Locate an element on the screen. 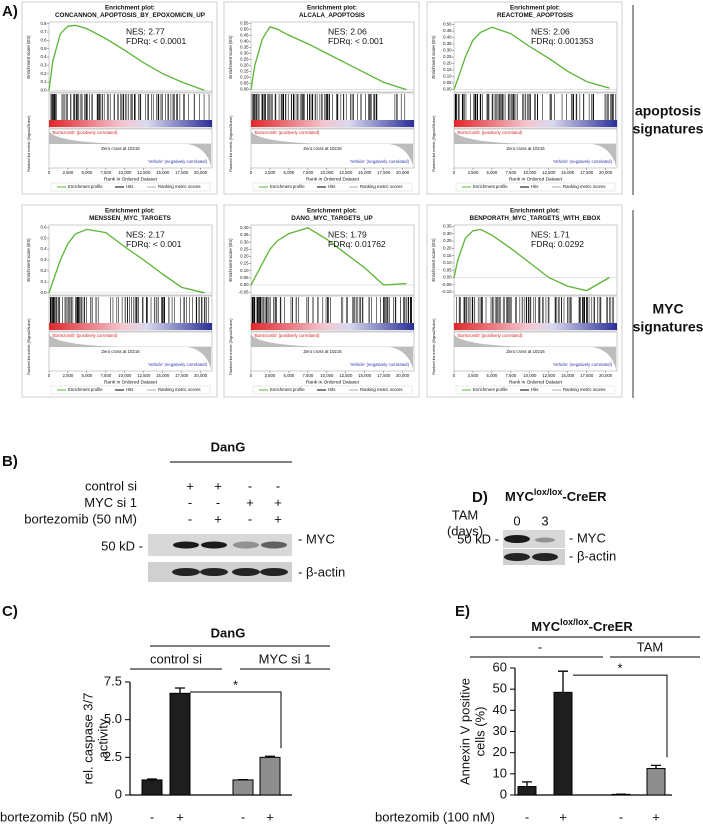  y-tick-label: 10 is located at coordinates (500, 772).